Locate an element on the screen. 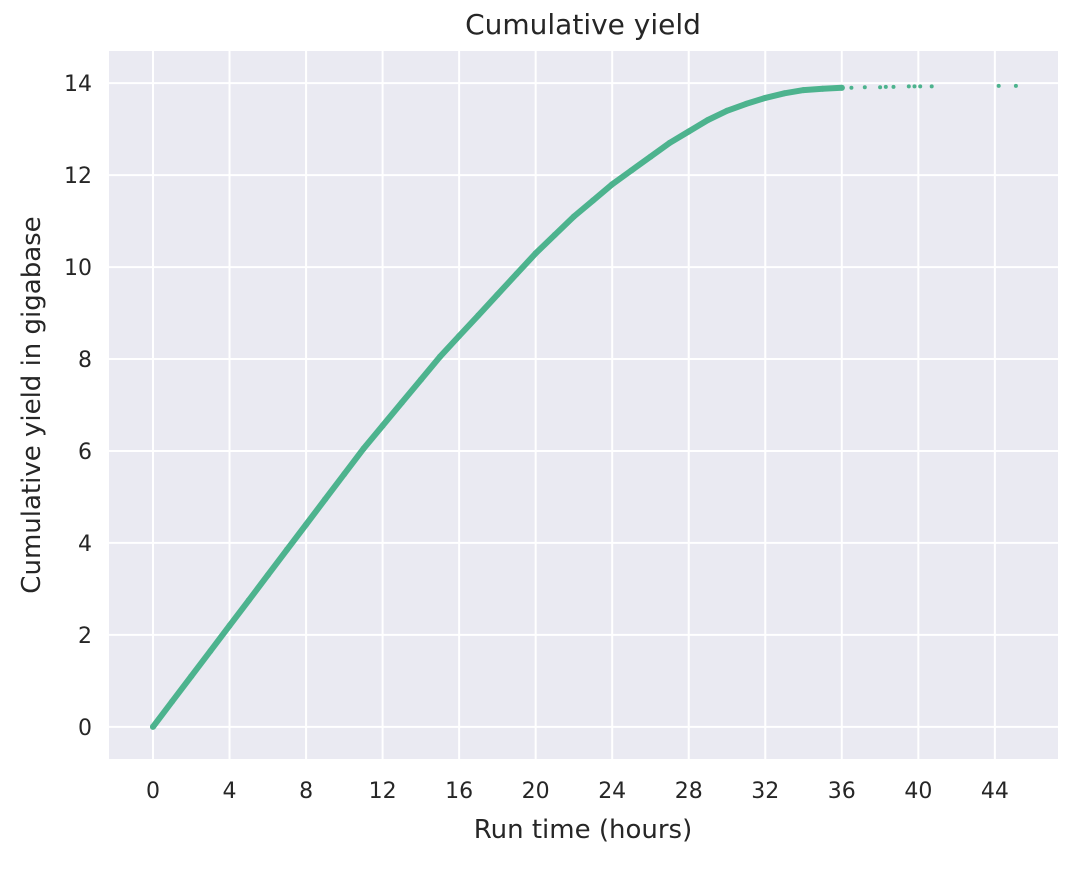 The width and height of the screenshot is (1070, 870). x-tick-label: 4 is located at coordinates (230, 791).